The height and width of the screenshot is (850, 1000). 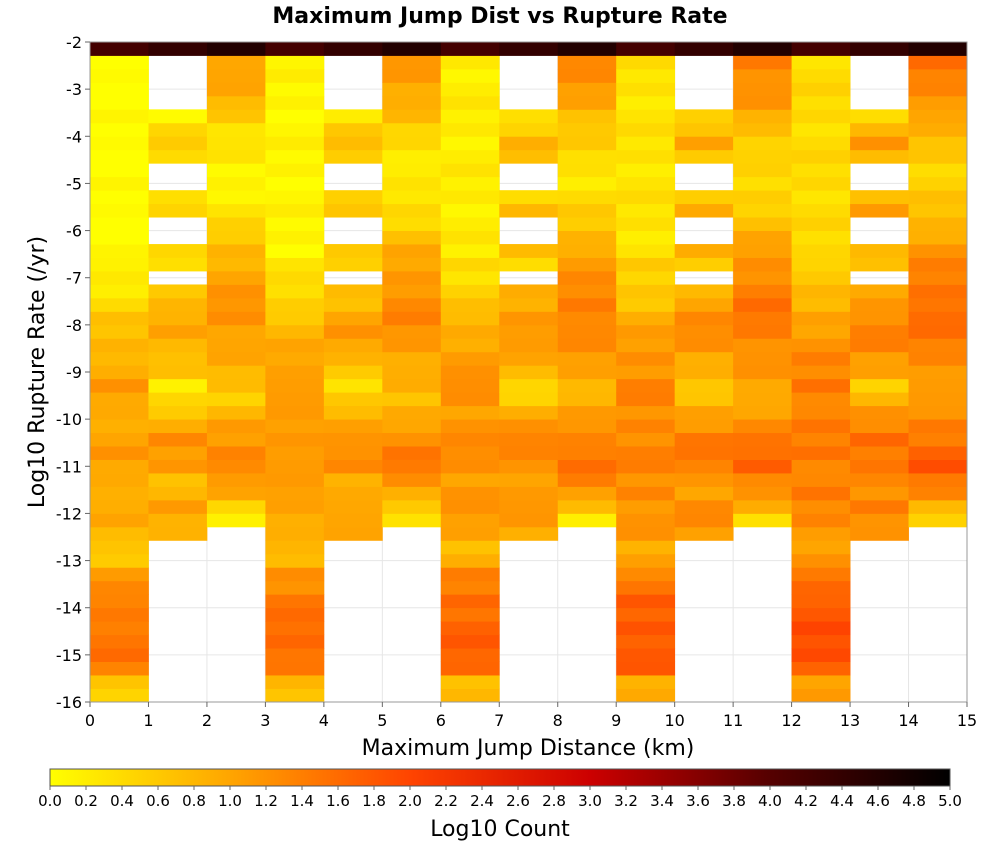 What do you see at coordinates (74, 136) in the screenshot?
I see `y-tick-label: -4` at bounding box center [74, 136].